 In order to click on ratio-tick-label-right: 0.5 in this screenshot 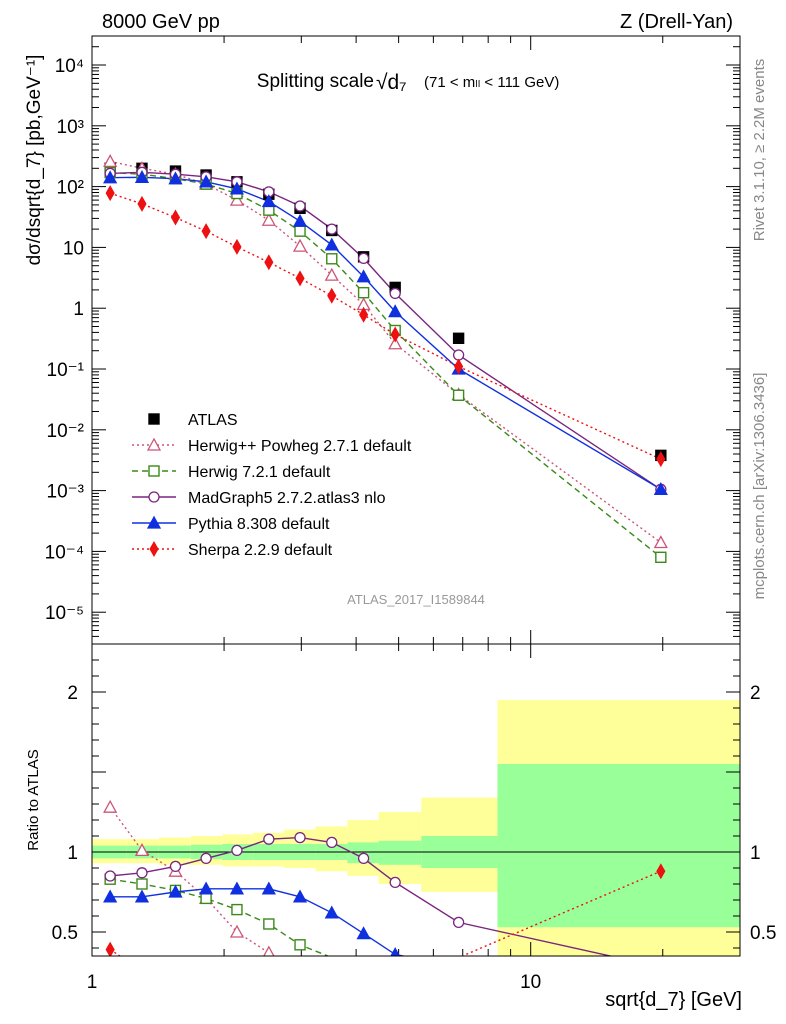, I will do `click(763, 933)`.